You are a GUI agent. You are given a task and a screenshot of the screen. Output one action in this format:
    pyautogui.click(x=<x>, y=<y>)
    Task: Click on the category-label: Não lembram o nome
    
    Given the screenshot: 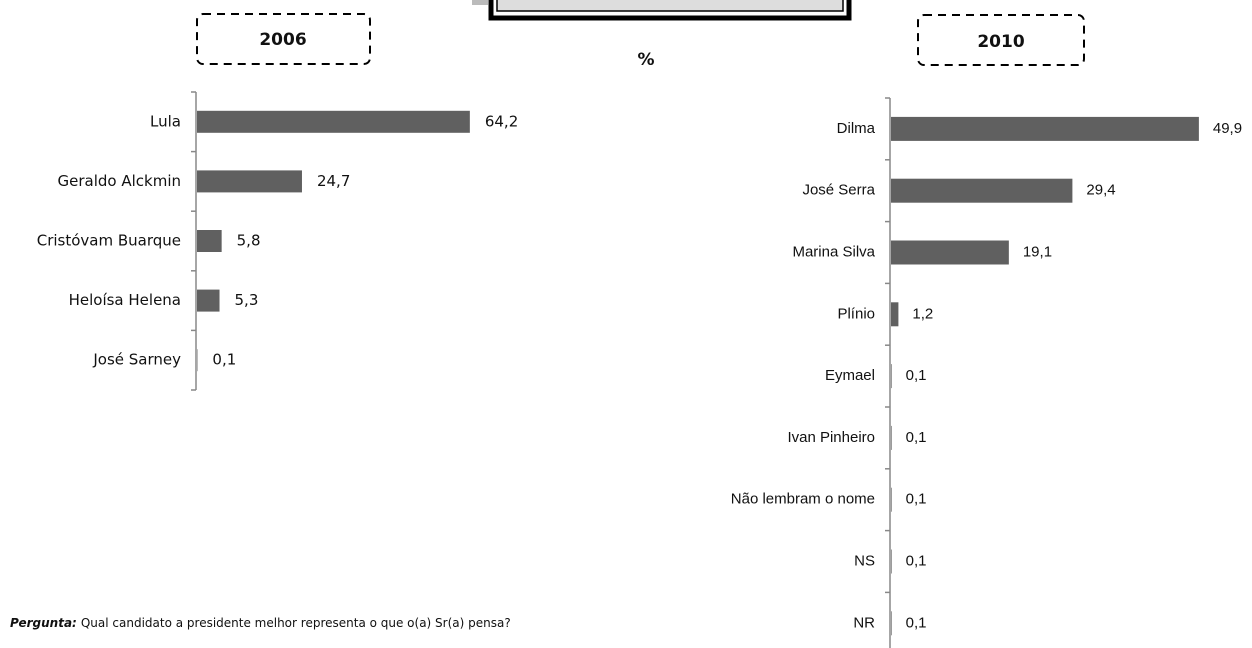 What is the action you would take?
    pyautogui.click(x=803, y=499)
    